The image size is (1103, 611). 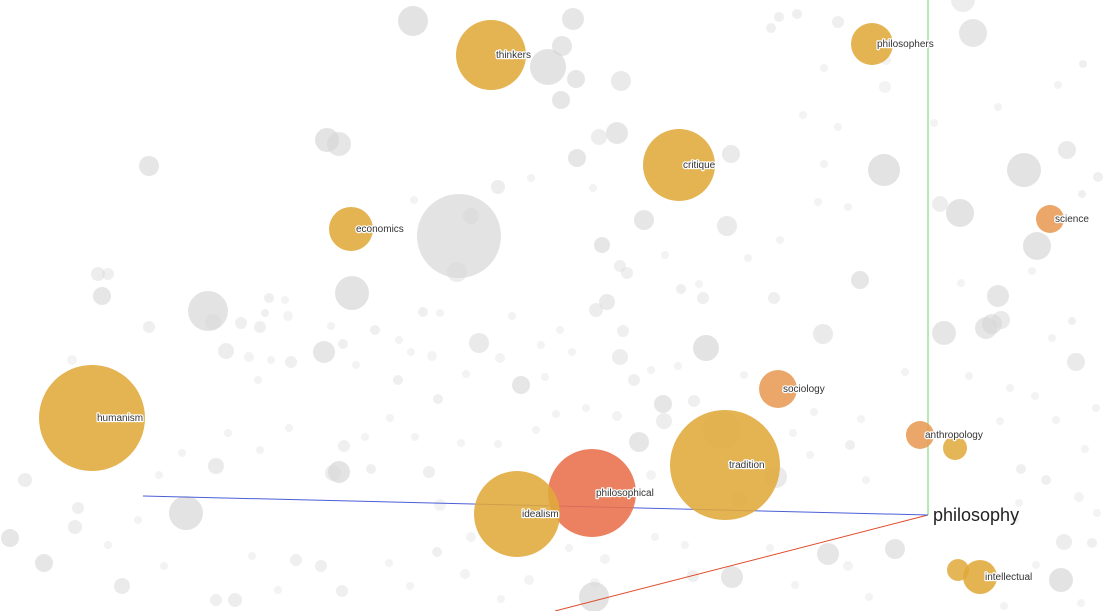 What do you see at coordinates (778, 389) in the screenshot?
I see `neighbor-point-sociology` at bounding box center [778, 389].